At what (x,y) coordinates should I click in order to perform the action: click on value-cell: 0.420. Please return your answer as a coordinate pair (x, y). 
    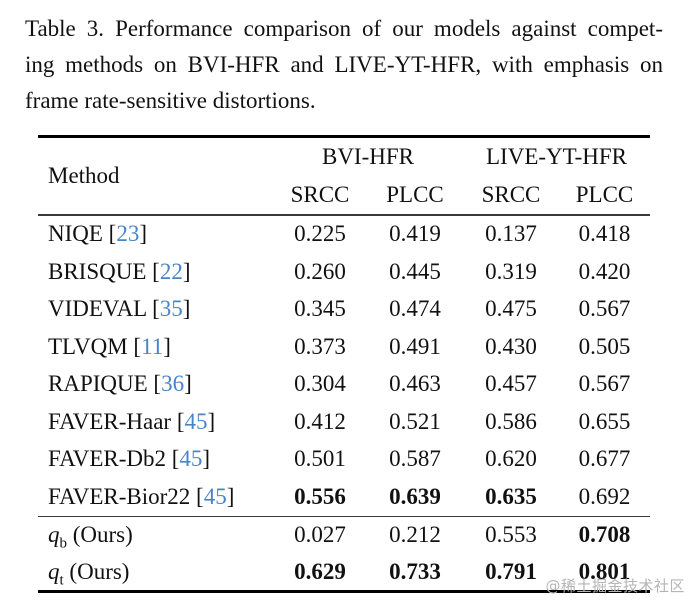
    Looking at the image, I should click on (604, 271).